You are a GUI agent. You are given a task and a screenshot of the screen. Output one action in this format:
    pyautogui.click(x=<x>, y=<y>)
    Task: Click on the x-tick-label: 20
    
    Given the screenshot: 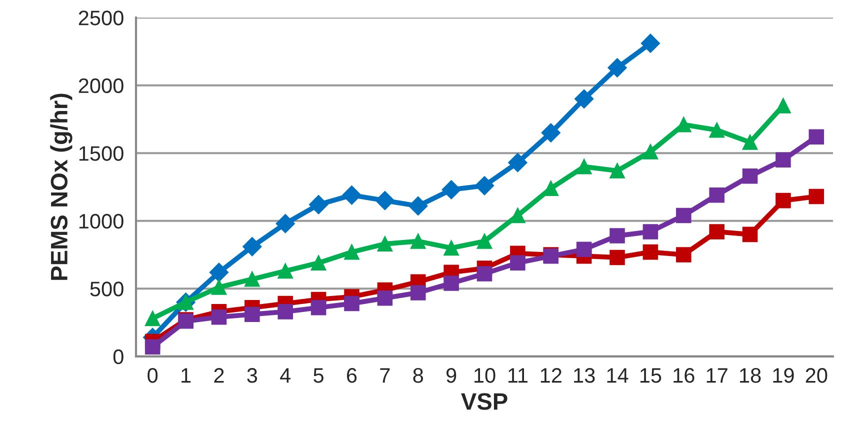 What is the action you would take?
    pyautogui.click(x=817, y=375)
    